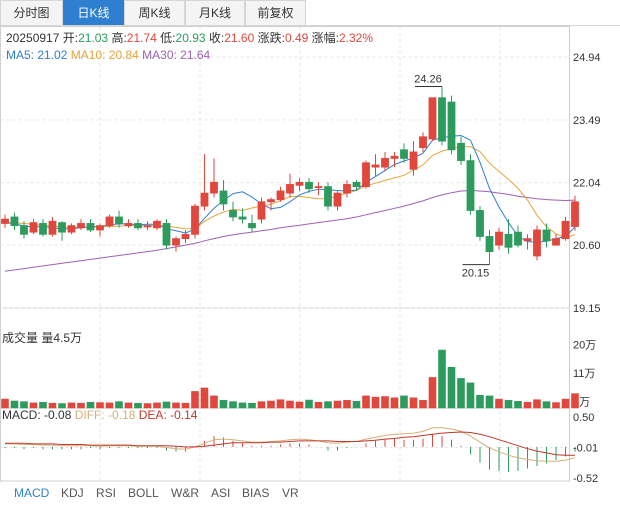  What do you see at coordinates (72, 493) in the screenshot?
I see `indicator-kdj: KDJ` at bounding box center [72, 493].